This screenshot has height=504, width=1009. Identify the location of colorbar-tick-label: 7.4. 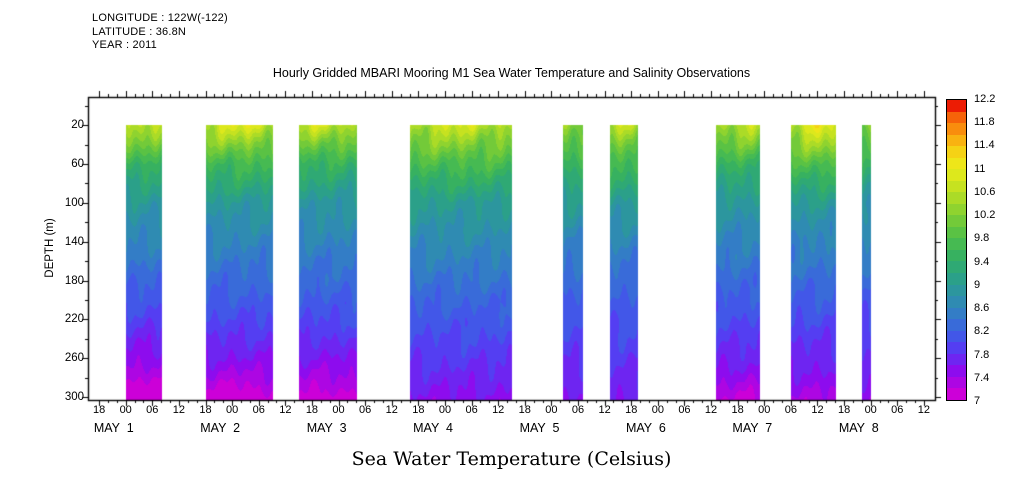
(982, 377).